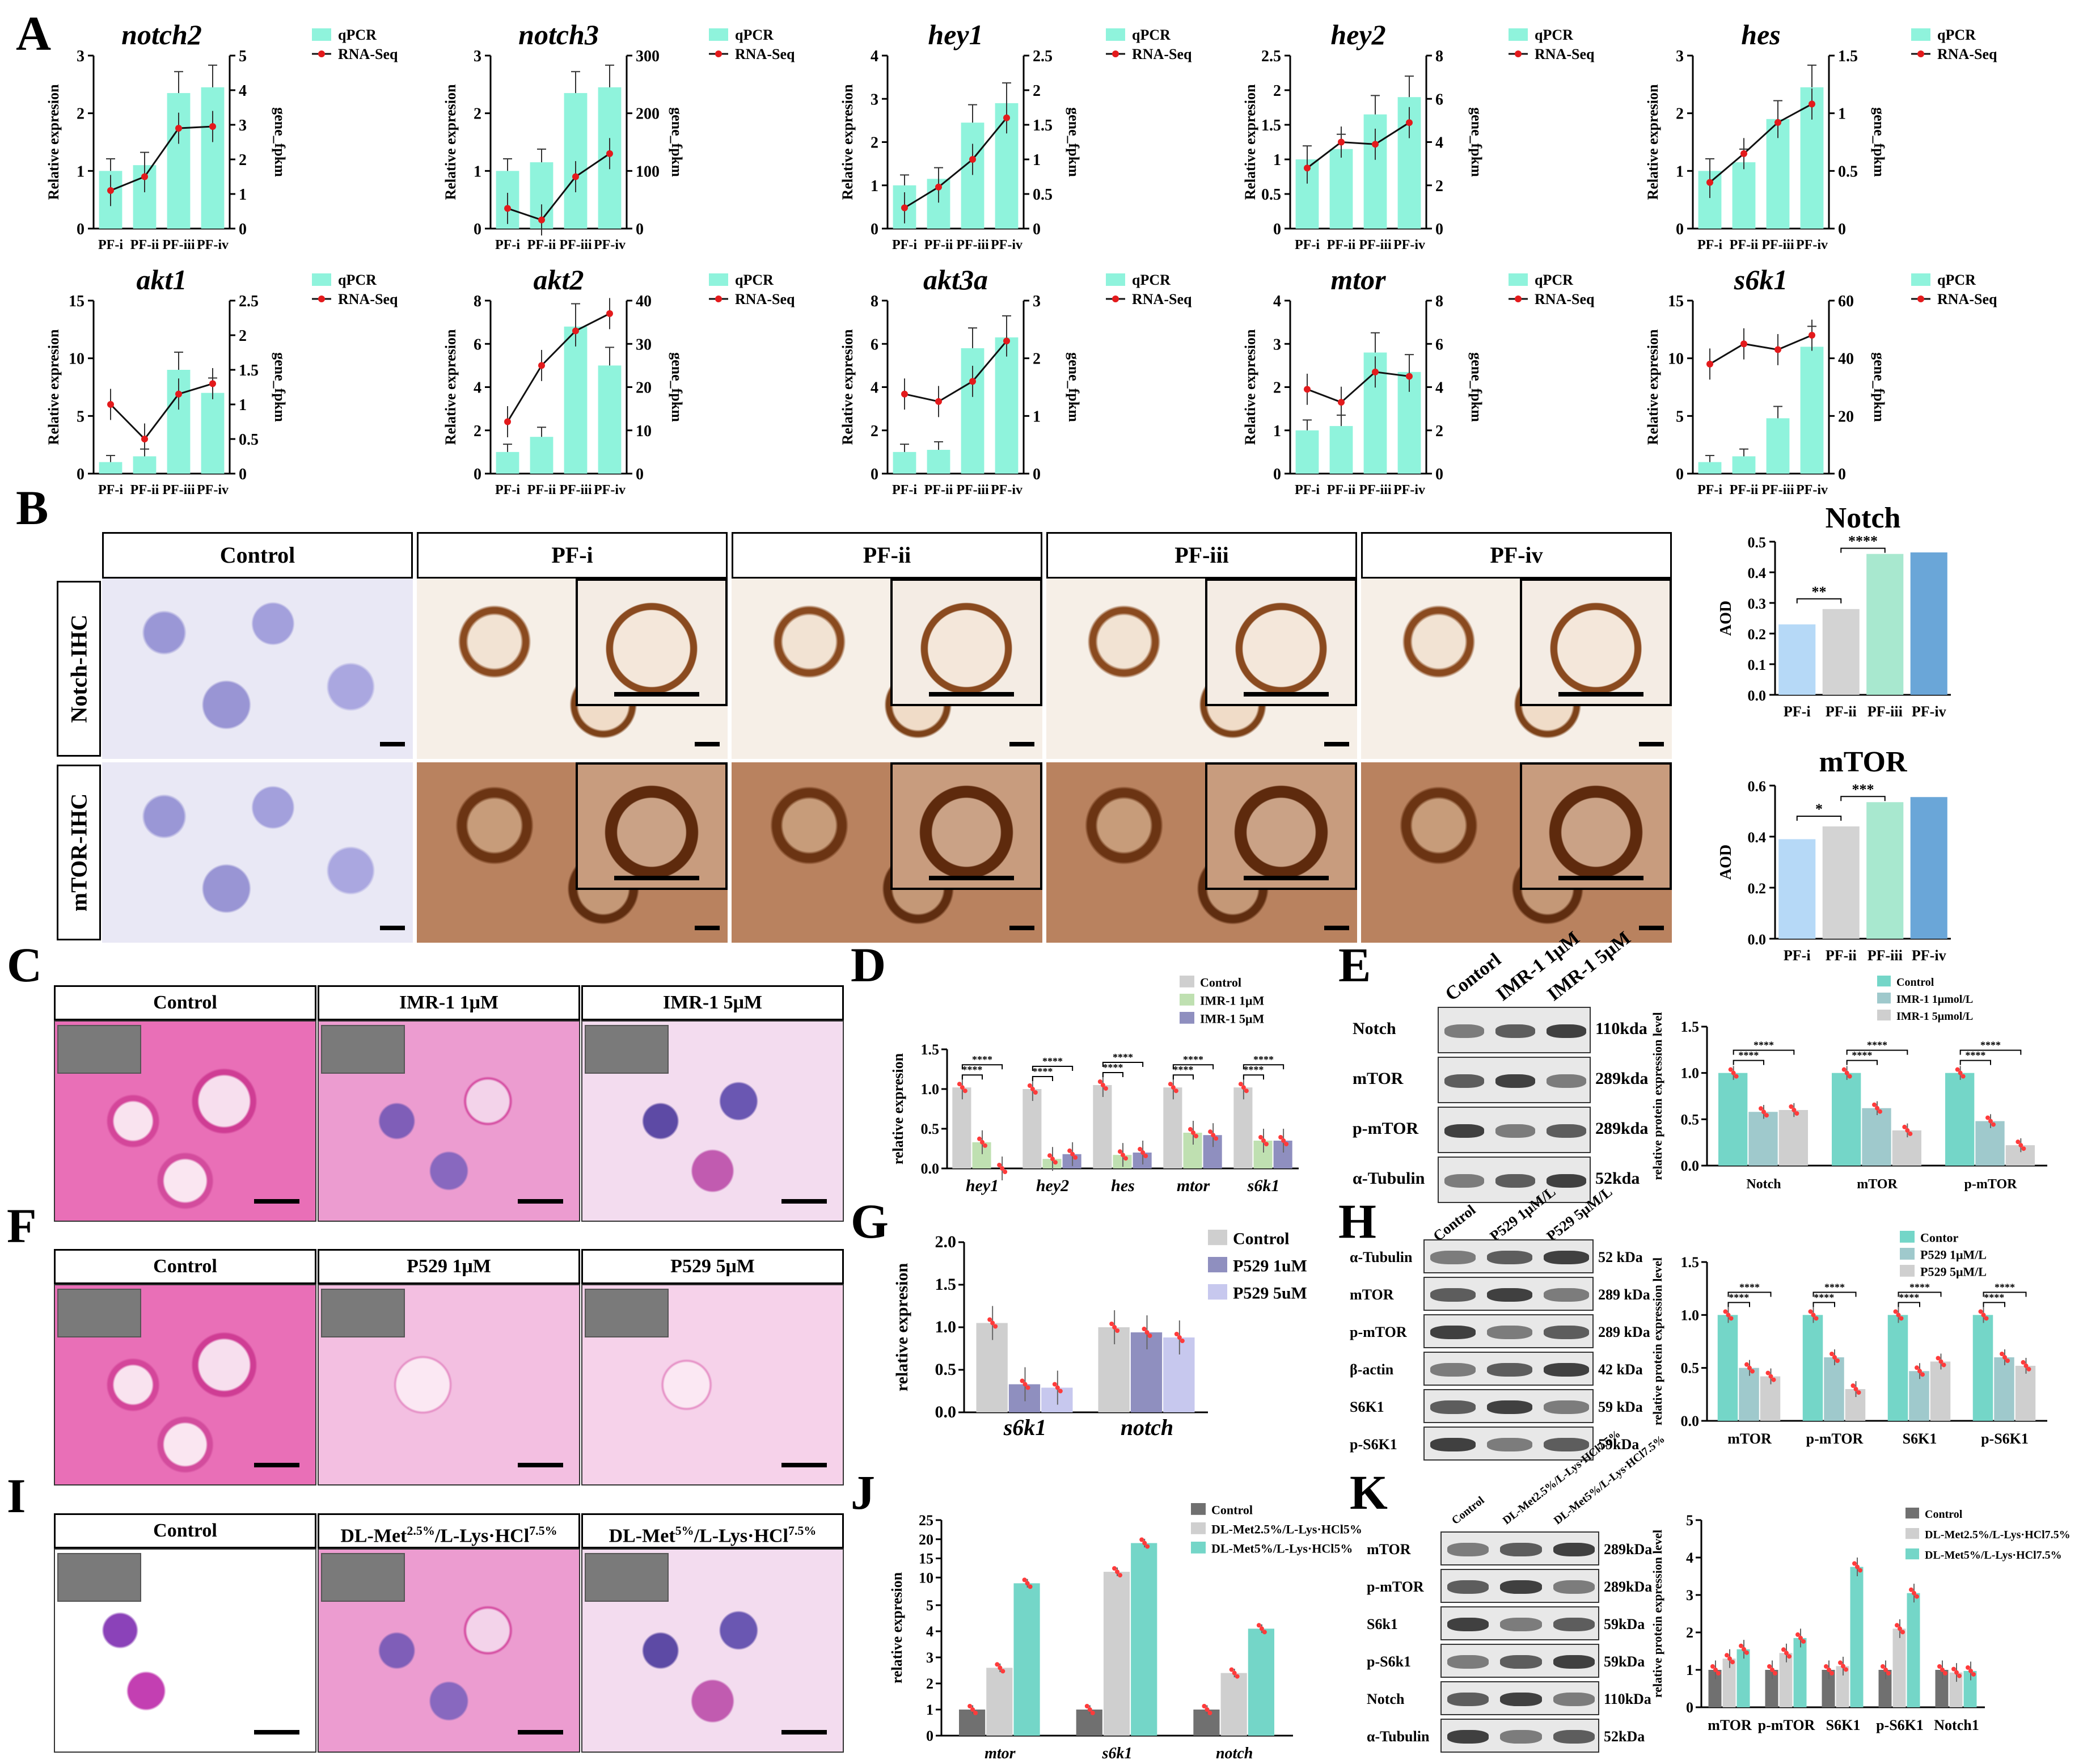  What do you see at coordinates (1367, 1406) in the screenshot?
I see `blot-row-label: S6K1` at bounding box center [1367, 1406].